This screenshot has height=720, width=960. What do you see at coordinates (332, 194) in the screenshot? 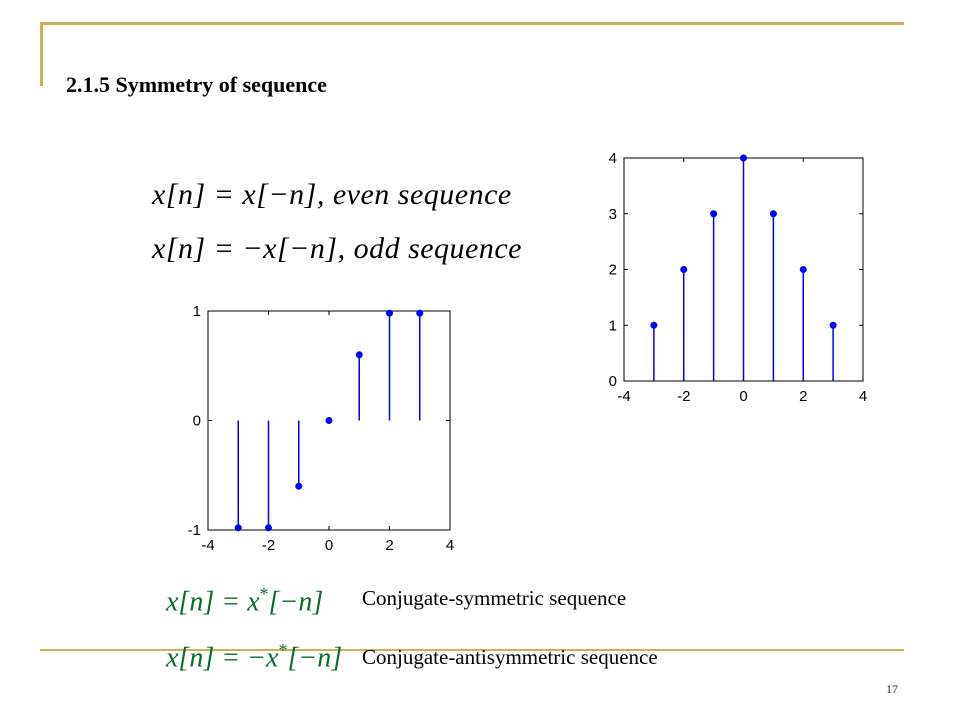
I see `even-sequence-equation: x[n] = x[−n], even sequence` at bounding box center [332, 194].